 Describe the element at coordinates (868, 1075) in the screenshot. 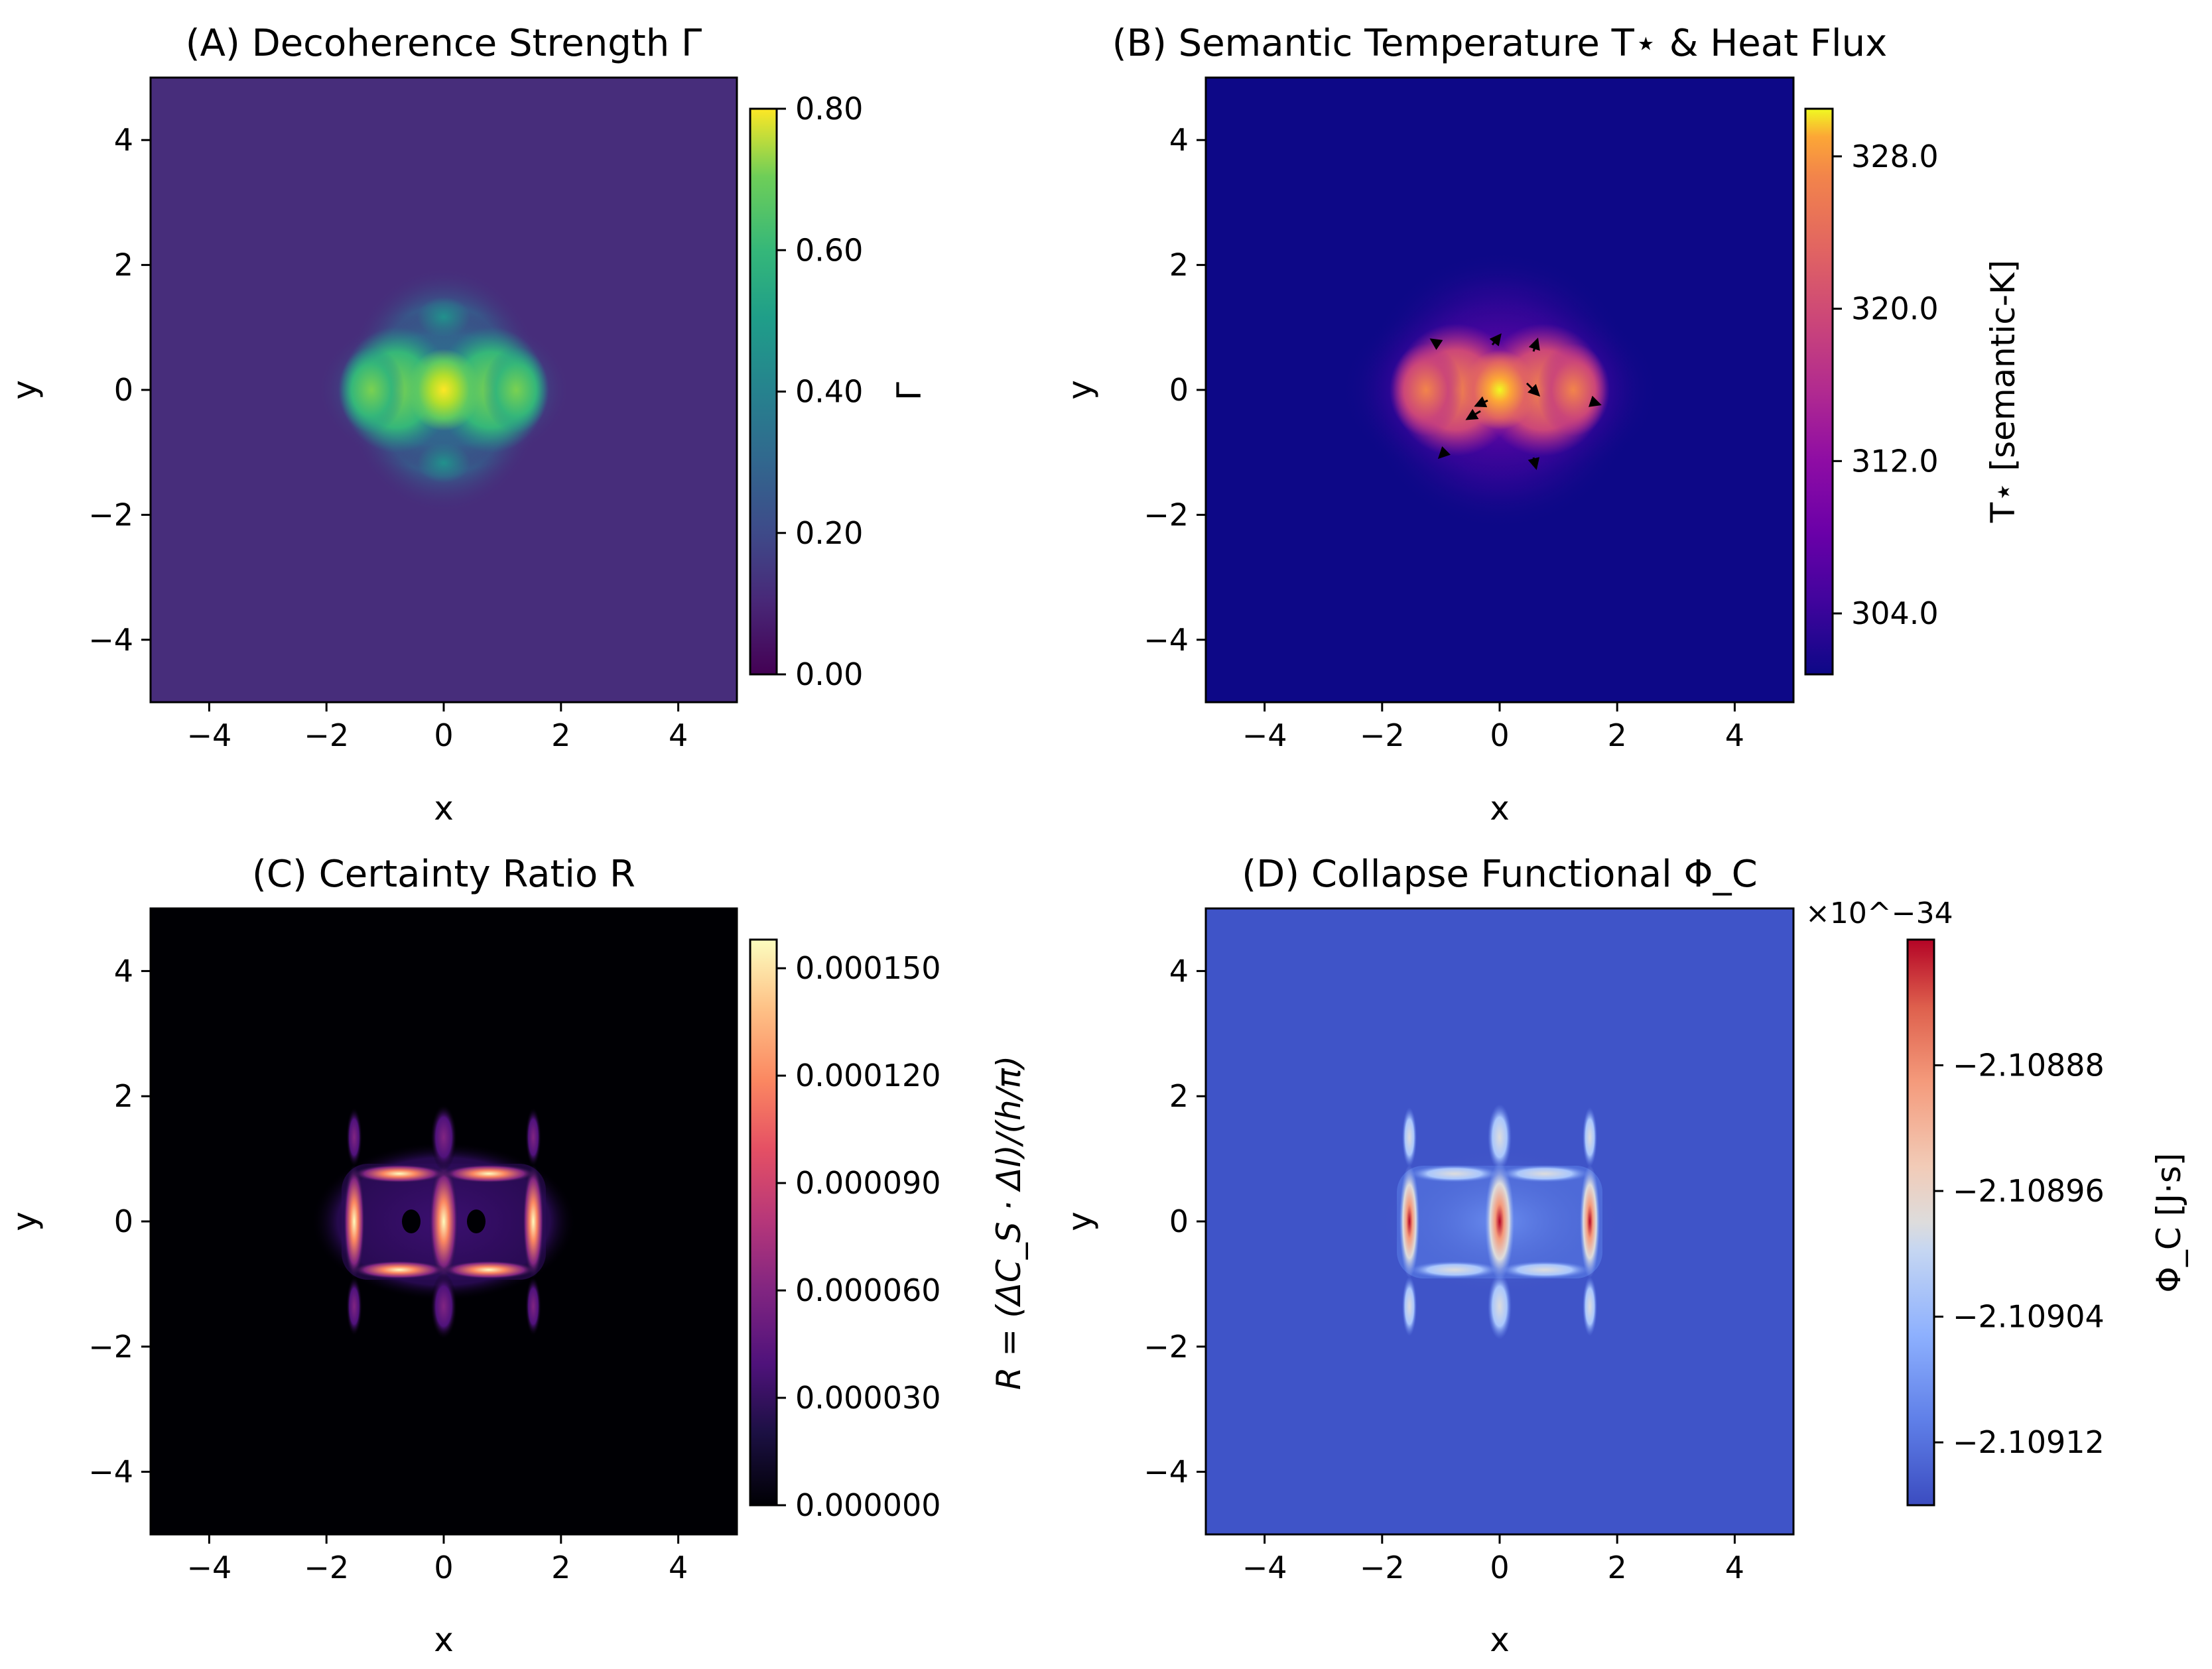

I see `colorbar-tick-label: 0.000120` at that location.